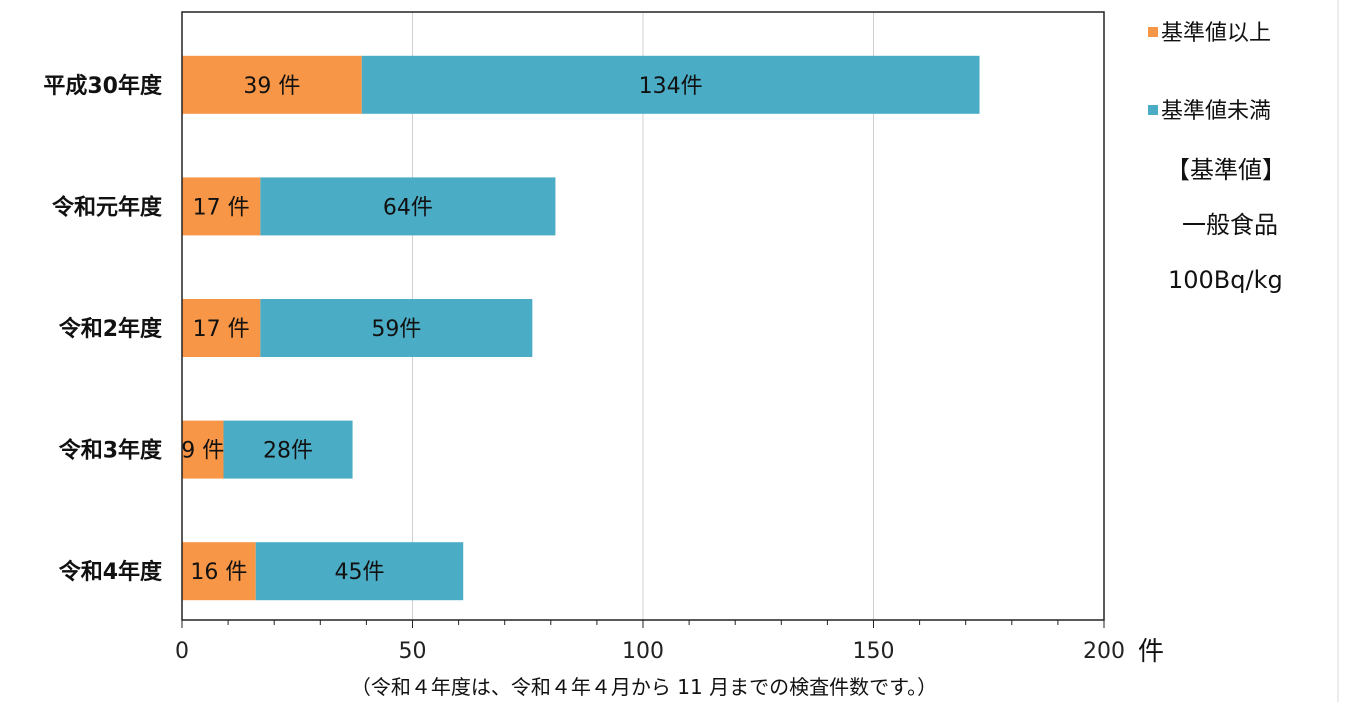 This screenshot has width=1353, height=702. Describe the element at coordinates (413, 651) in the screenshot. I see `x-tick-label: 50` at that location.